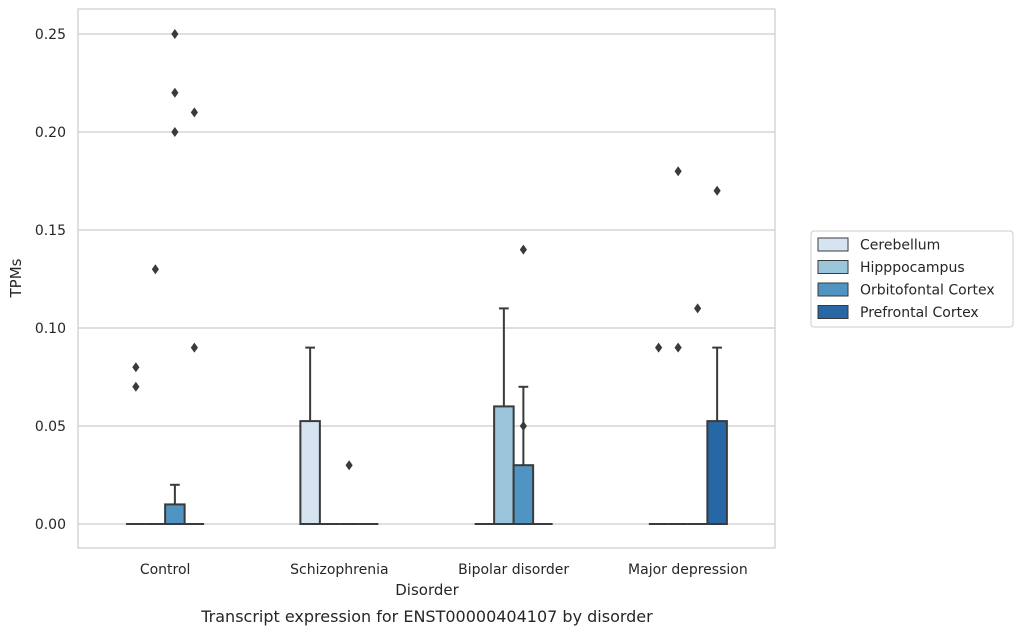  Describe the element at coordinates (16, 278) in the screenshot. I see `y-axis-title: TPMs` at that location.